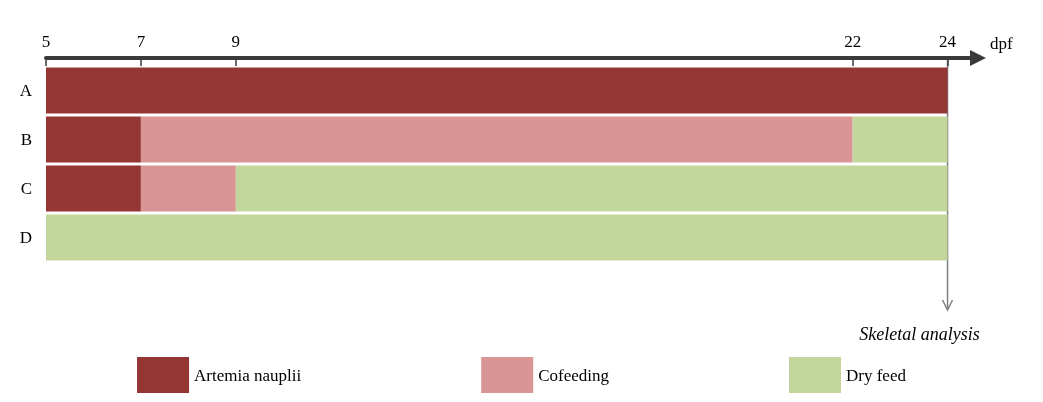 The height and width of the screenshot is (402, 1043). I want to click on y-tick-label: D, so click(25, 237).